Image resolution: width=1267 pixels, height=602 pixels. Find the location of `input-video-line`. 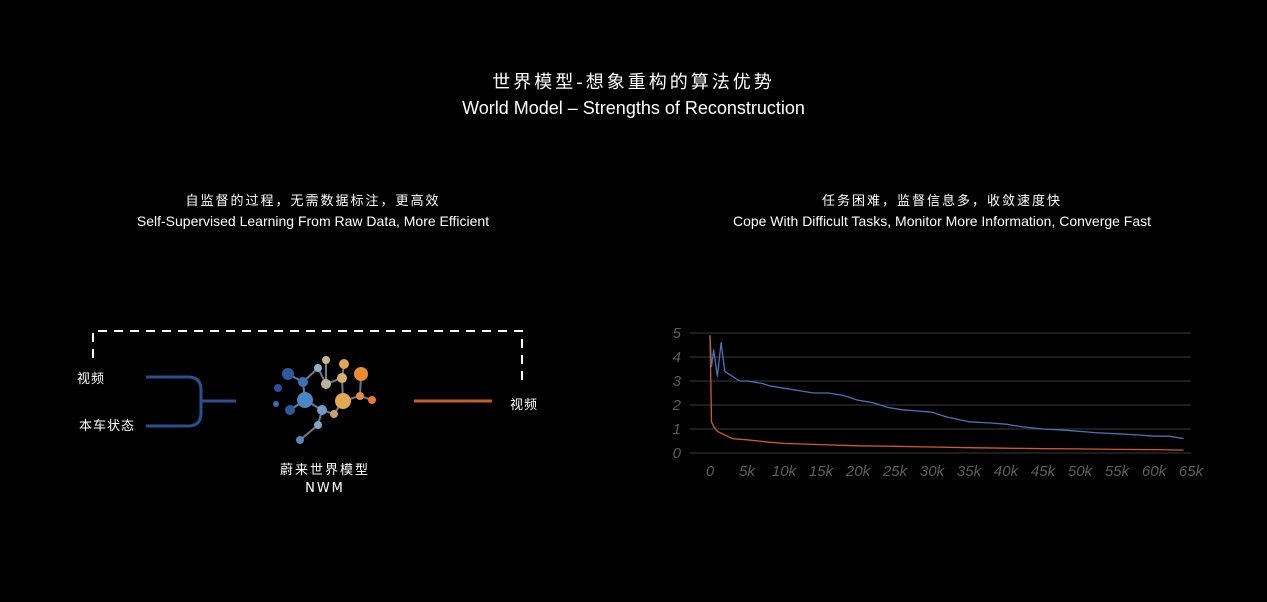

input-video-line is located at coordinates (174, 401).